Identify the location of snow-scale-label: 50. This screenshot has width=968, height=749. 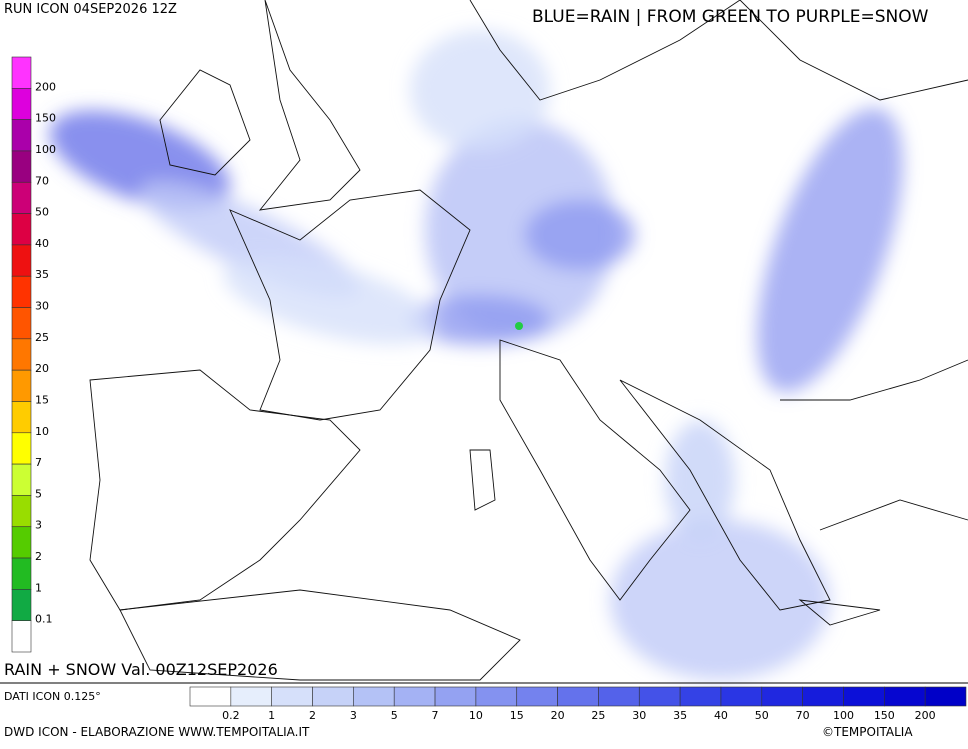
(42, 212).